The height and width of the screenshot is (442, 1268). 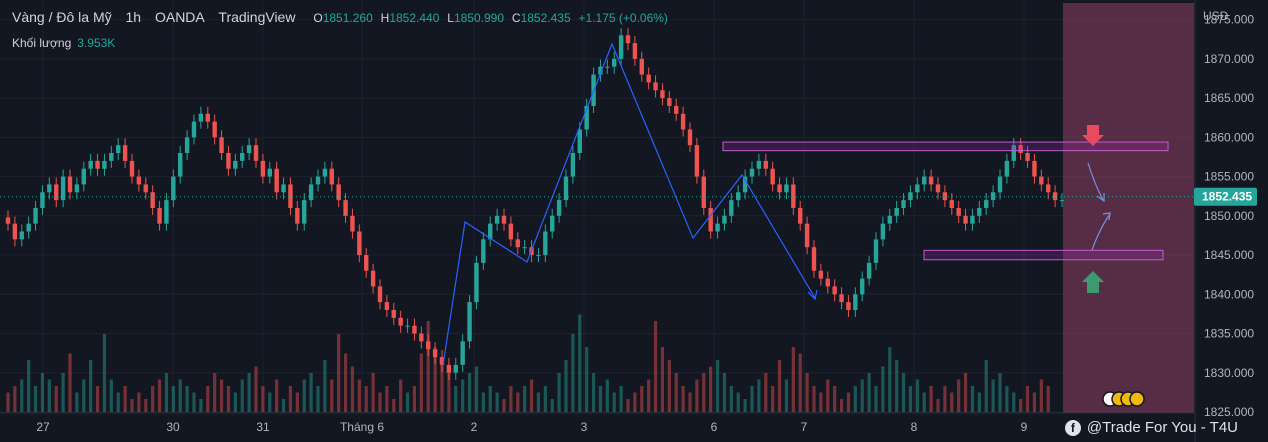 I want to click on interval: 1h, so click(x=133, y=17).